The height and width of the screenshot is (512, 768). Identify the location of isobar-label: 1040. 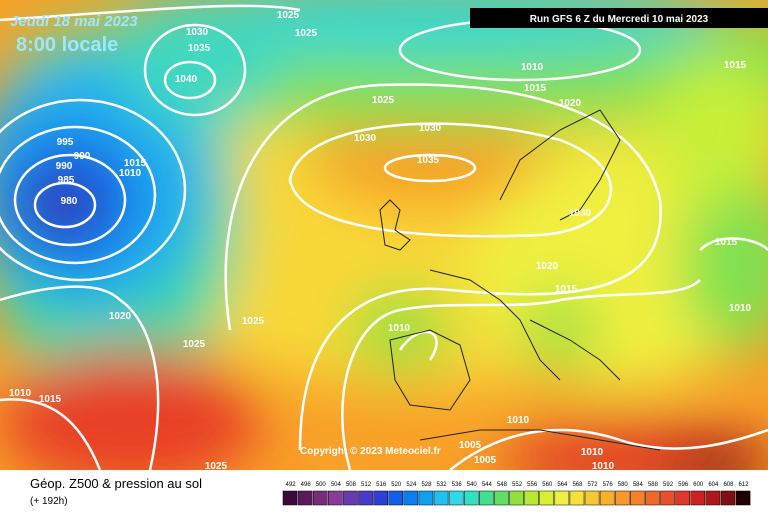
(186, 79).